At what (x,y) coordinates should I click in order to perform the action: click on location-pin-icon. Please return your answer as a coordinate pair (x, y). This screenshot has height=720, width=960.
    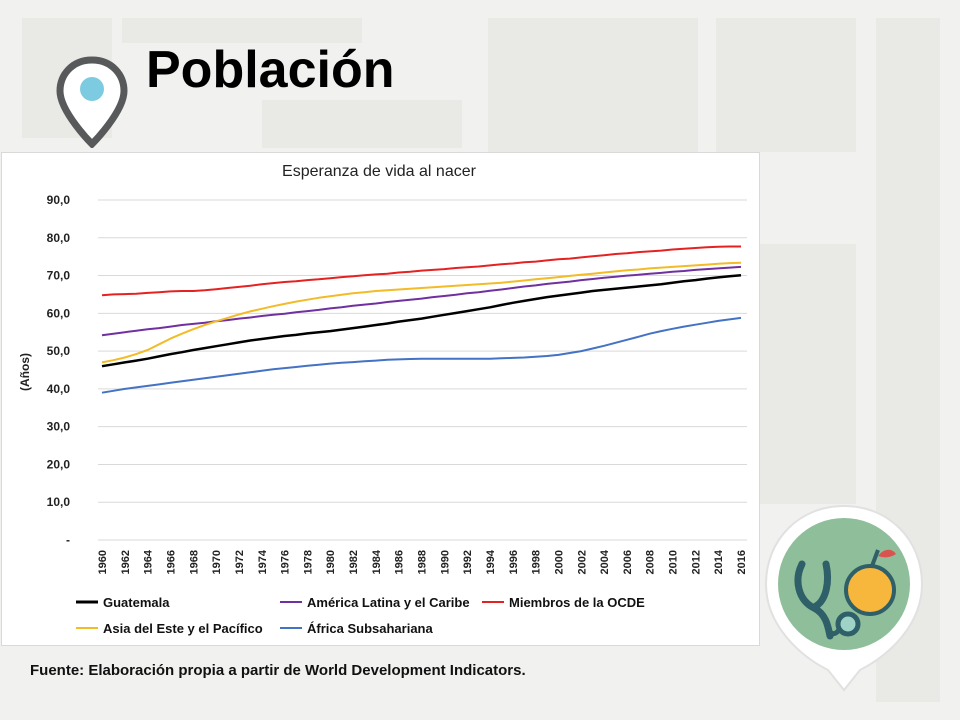
    Looking at the image, I should click on (92, 102).